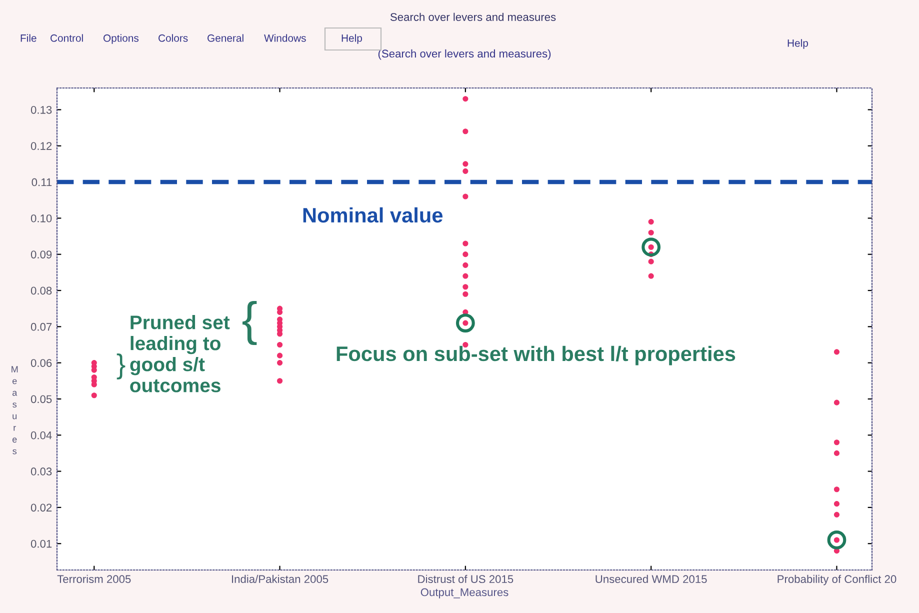 The width and height of the screenshot is (919, 613). What do you see at coordinates (41, 254) in the screenshot?
I see `y-tick-label: 0.09` at bounding box center [41, 254].